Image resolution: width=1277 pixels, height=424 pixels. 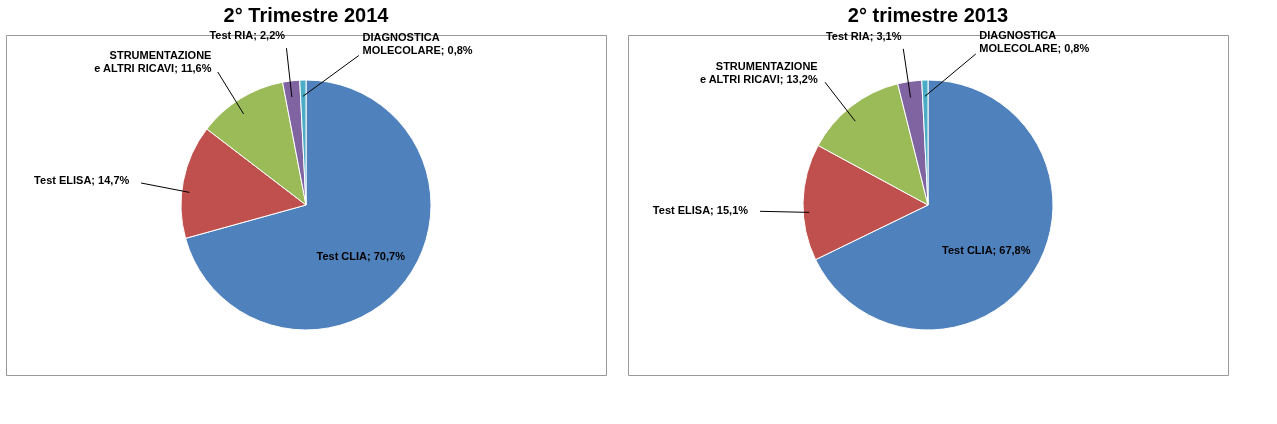 I want to click on slice-label: Test ELISA; 14,7%, so click(x=82, y=179).